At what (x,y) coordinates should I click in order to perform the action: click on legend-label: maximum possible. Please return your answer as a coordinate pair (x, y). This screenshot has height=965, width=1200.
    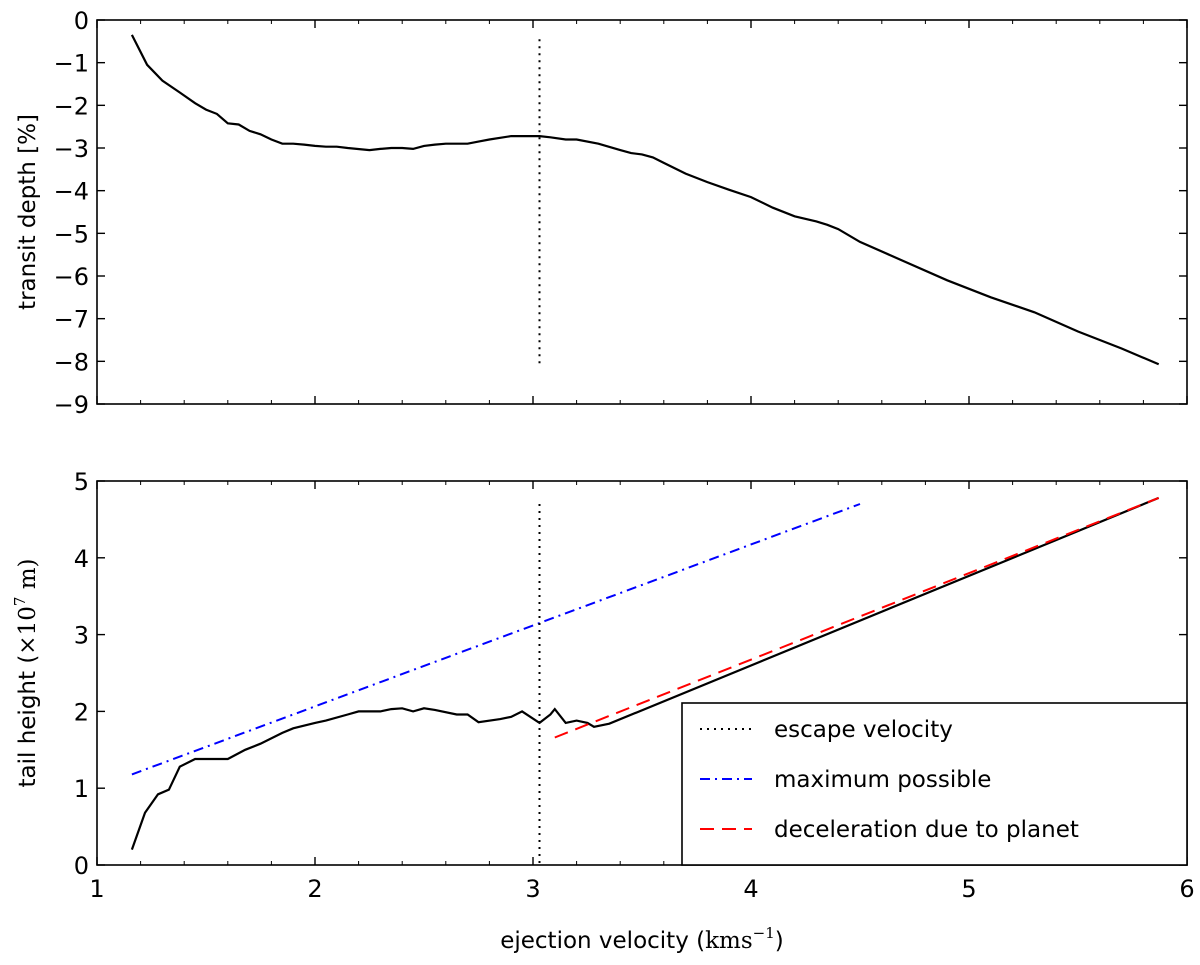
    Looking at the image, I should click on (882, 780).